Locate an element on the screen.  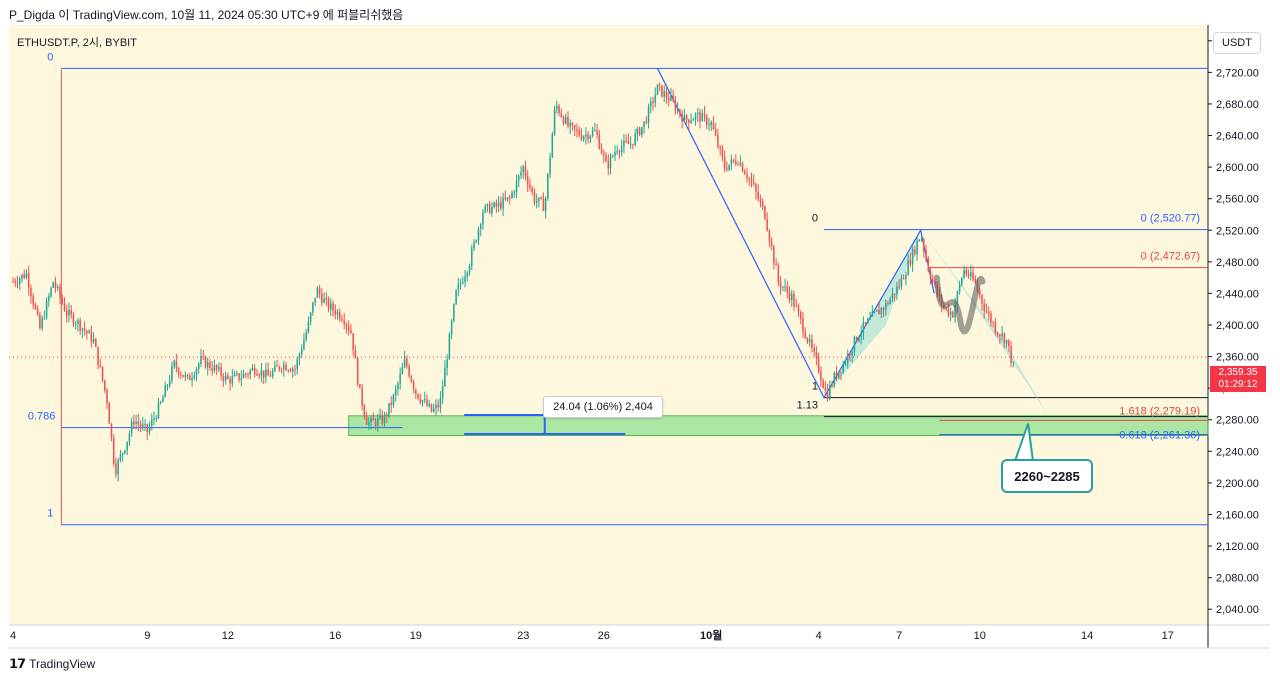
time-tick-label: 10월 is located at coordinates (711, 635).